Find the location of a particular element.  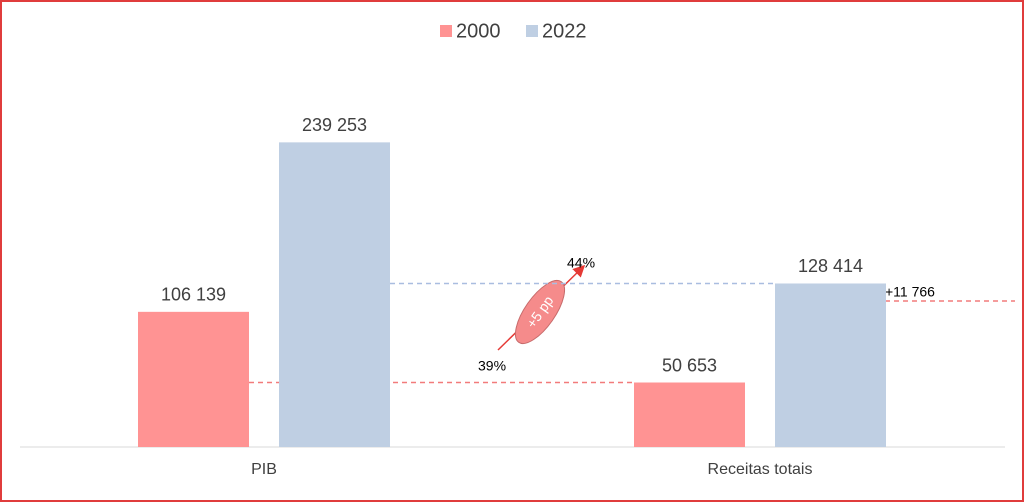

value-label: 128 414 is located at coordinates (830, 266).